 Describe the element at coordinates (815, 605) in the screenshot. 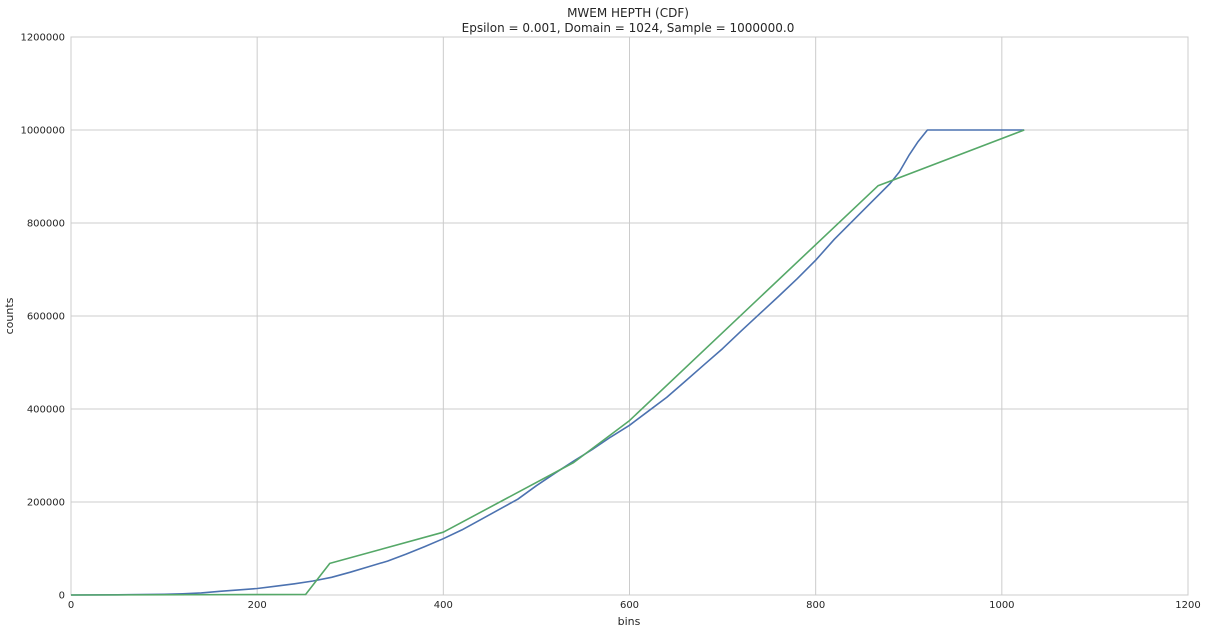

I see `x-tick-label-4: 800` at that location.